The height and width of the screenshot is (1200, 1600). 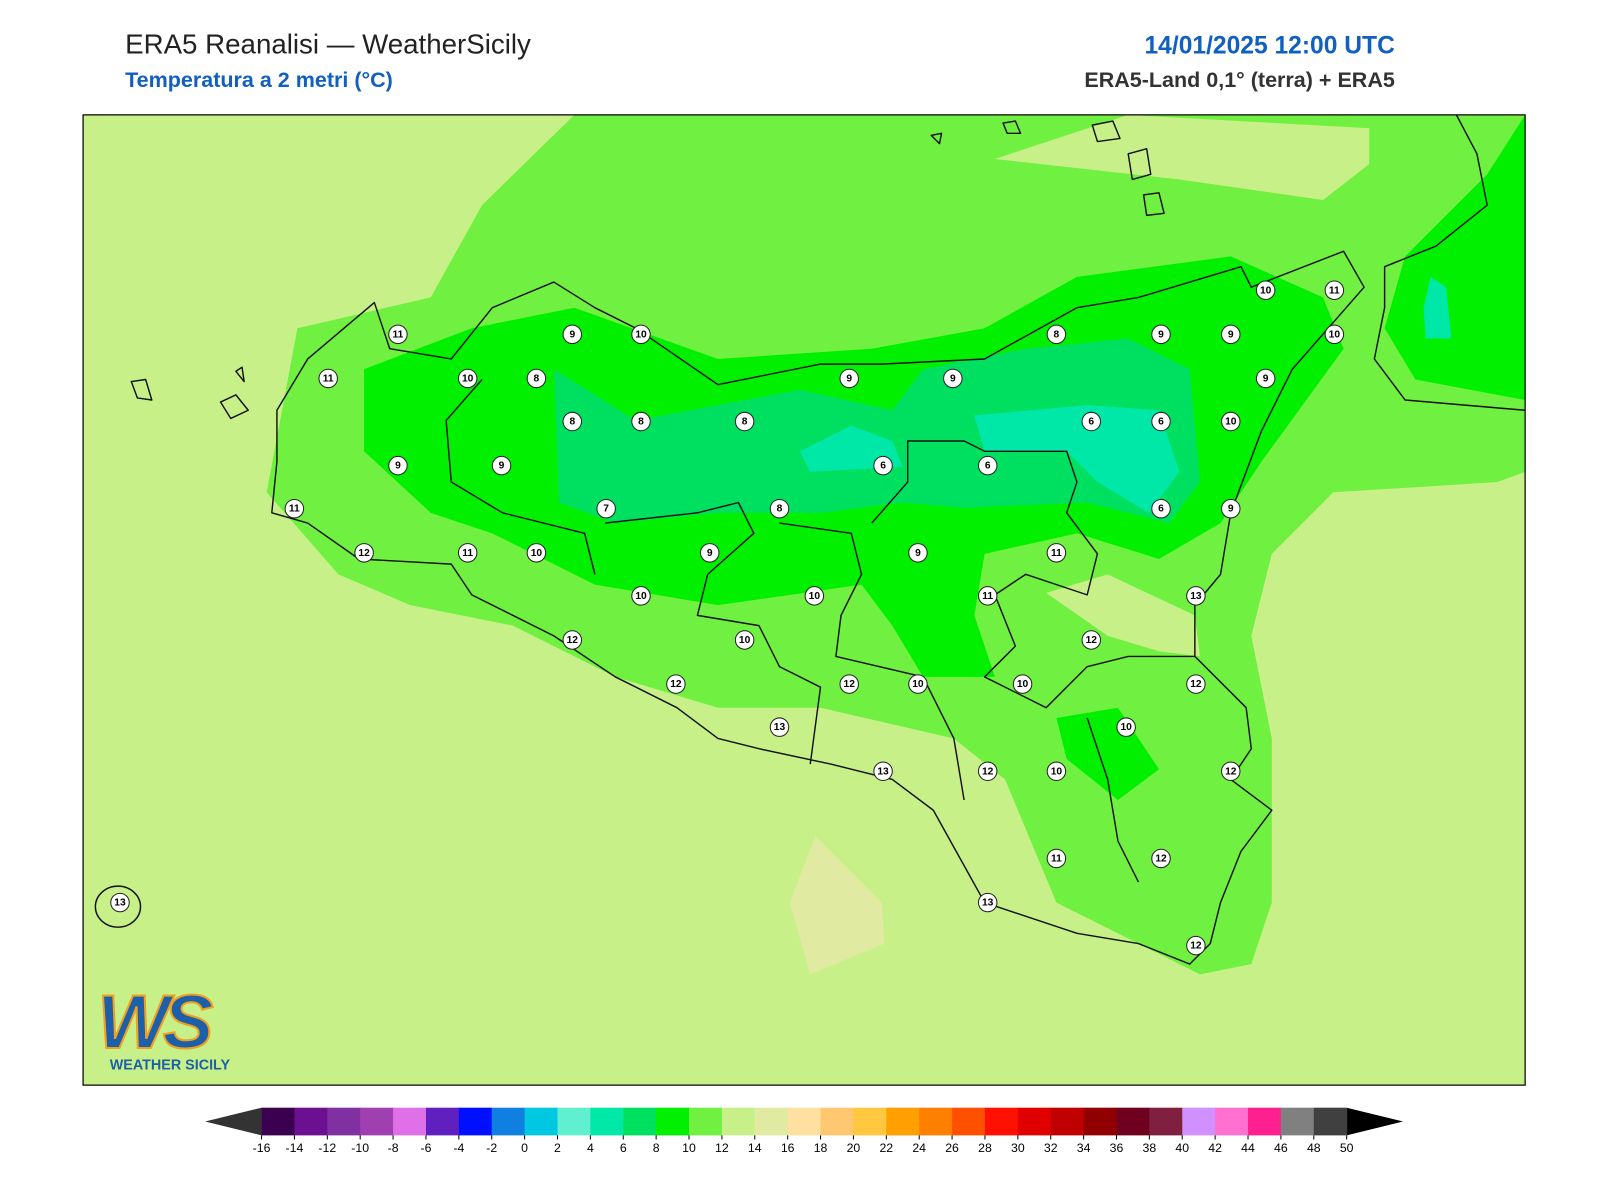 I want to click on colorbar-tick-label: -8, so click(x=393, y=1148).